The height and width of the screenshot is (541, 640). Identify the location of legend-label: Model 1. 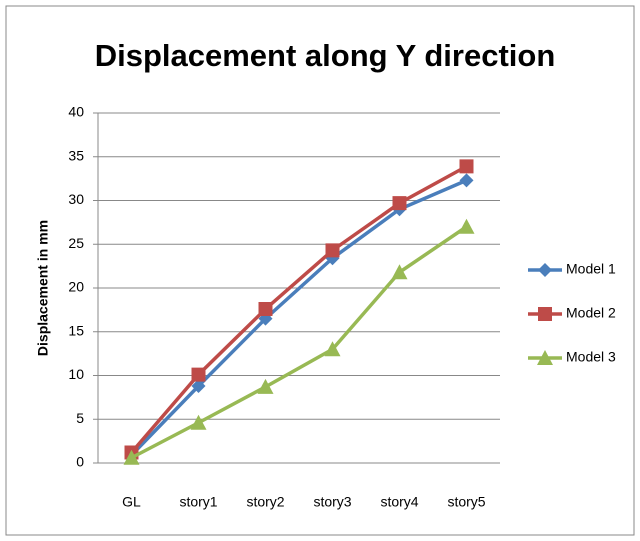
(591, 269).